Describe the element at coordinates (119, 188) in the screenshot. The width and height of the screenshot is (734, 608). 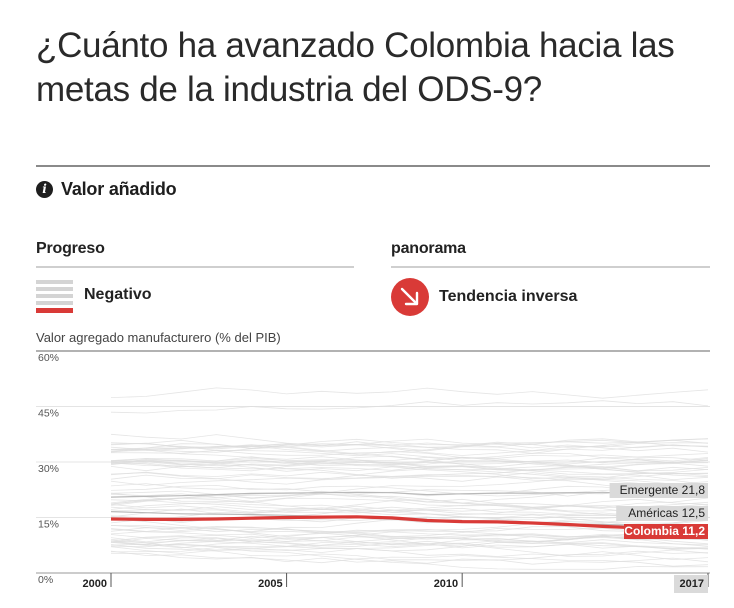
I see `indicator-label: Valor añadido` at that location.